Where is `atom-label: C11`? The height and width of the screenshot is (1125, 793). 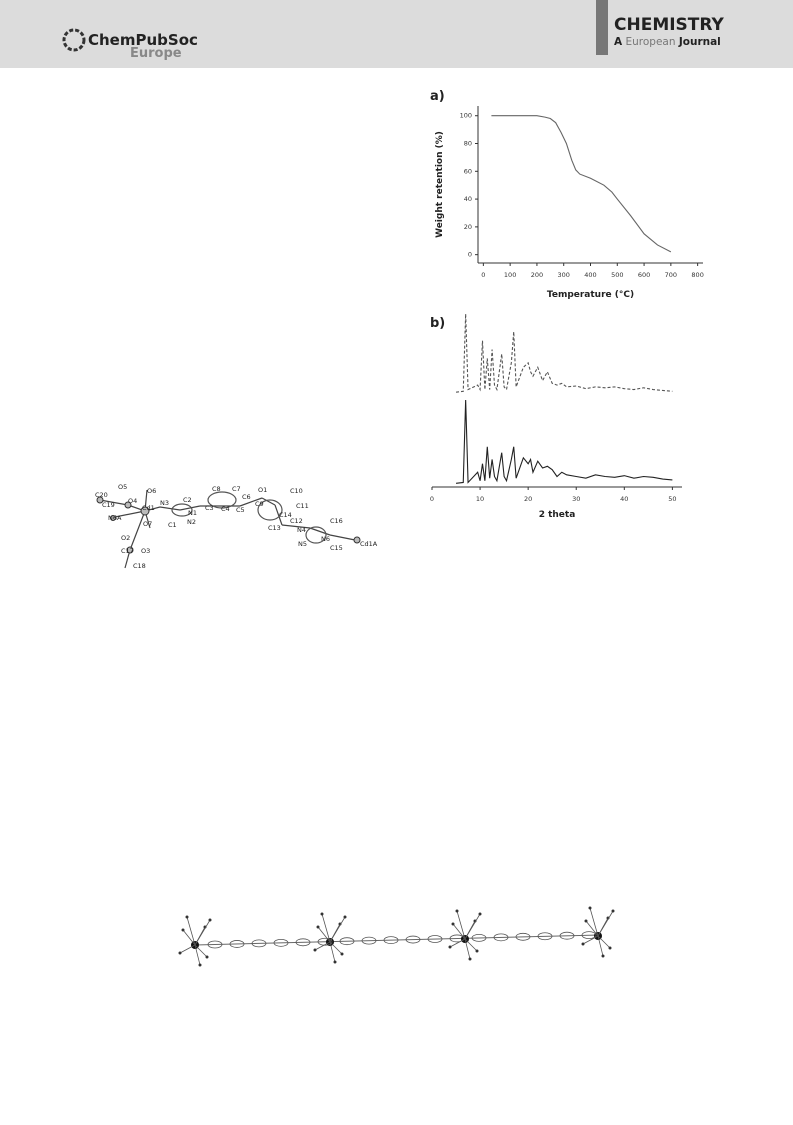 atom-label: C11 is located at coordinates (302, 506).